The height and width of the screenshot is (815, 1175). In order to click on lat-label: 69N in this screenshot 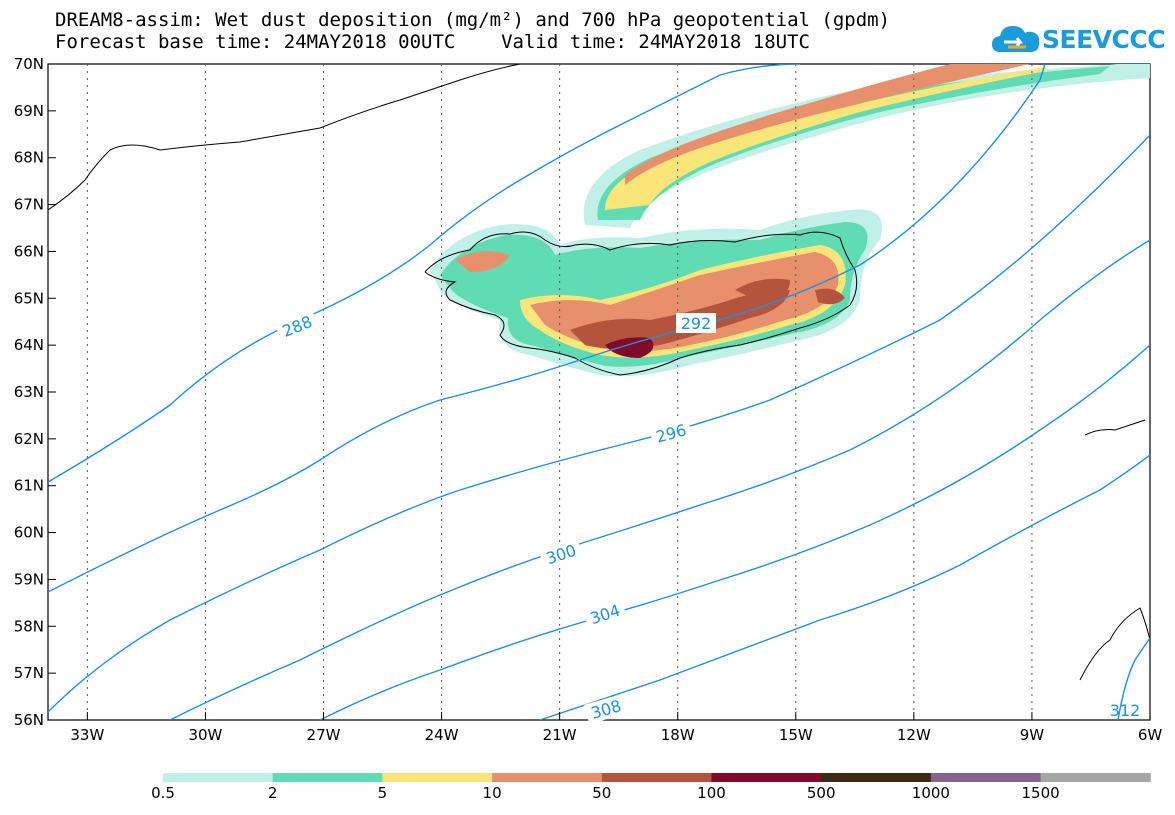, I will do `click(29, 111)`.